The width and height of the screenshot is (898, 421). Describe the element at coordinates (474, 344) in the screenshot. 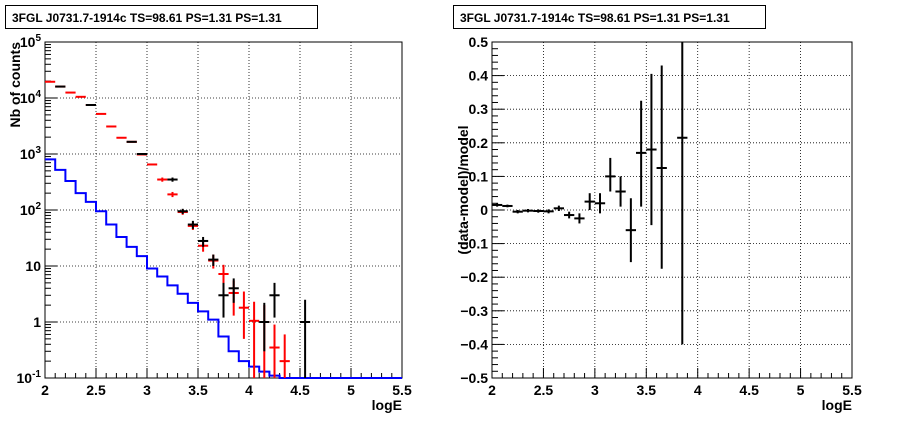

I see `y-tick-label: −0.4` at that location.